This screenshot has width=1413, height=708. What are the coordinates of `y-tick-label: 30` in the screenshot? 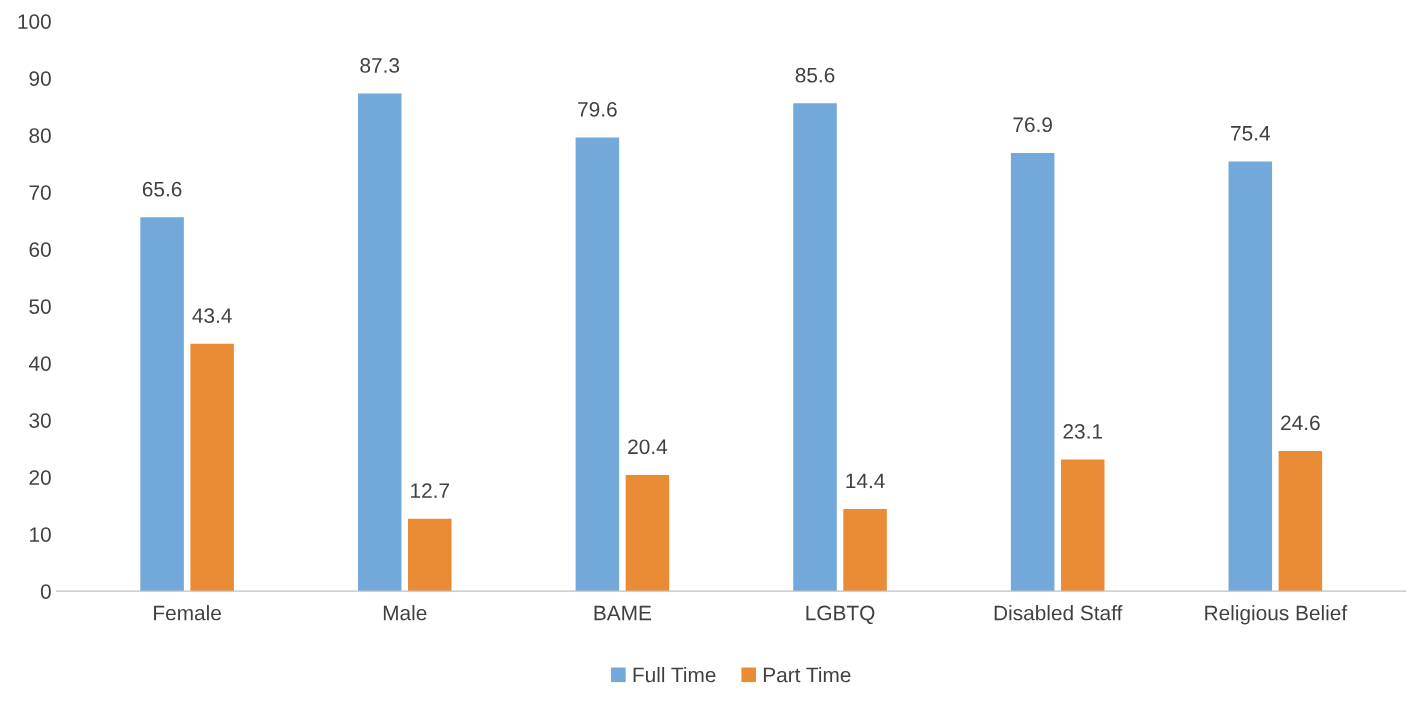 It's located at (40, 420).